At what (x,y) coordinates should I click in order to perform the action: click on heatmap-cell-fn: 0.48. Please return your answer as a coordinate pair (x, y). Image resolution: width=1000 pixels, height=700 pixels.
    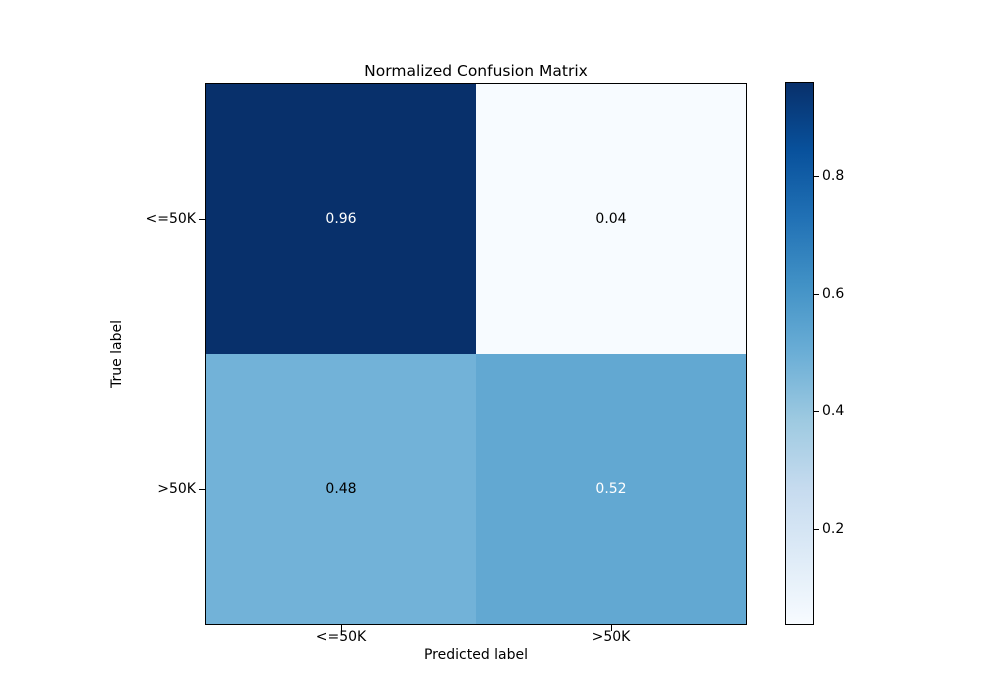
    Looking at the image, I should click on (341, 489).